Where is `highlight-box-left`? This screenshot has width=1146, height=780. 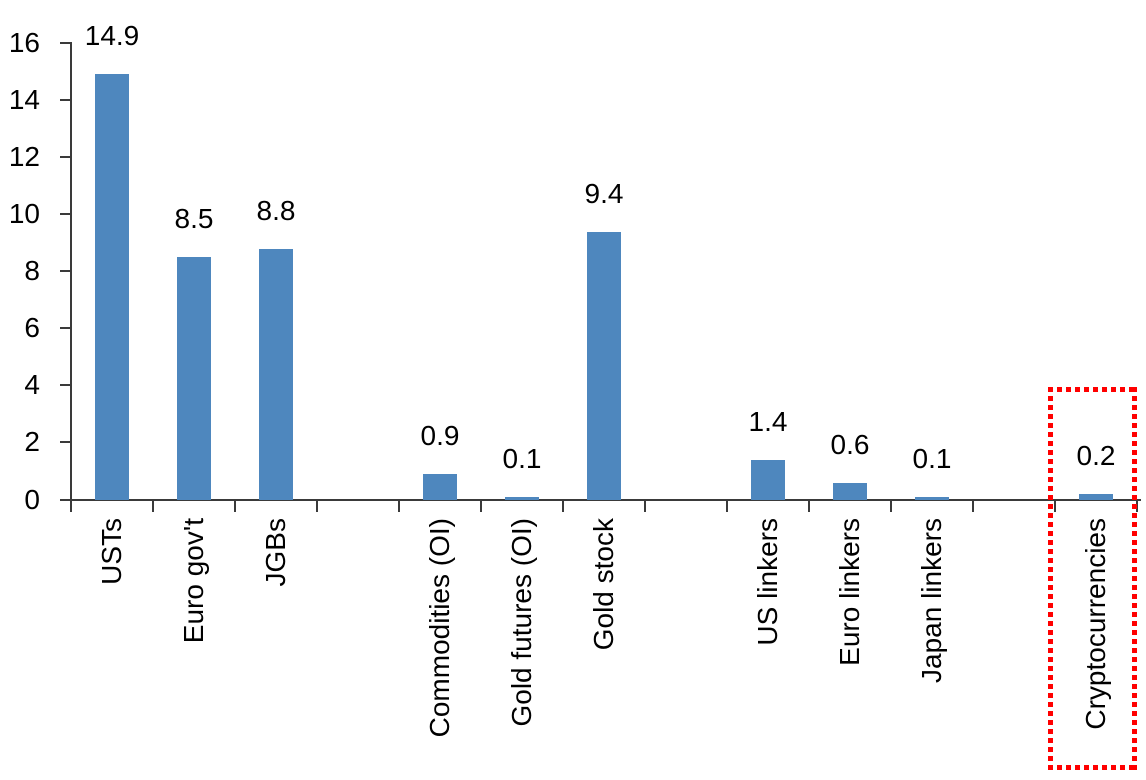
highlight-box-left is located at coordinates (1050, 578).